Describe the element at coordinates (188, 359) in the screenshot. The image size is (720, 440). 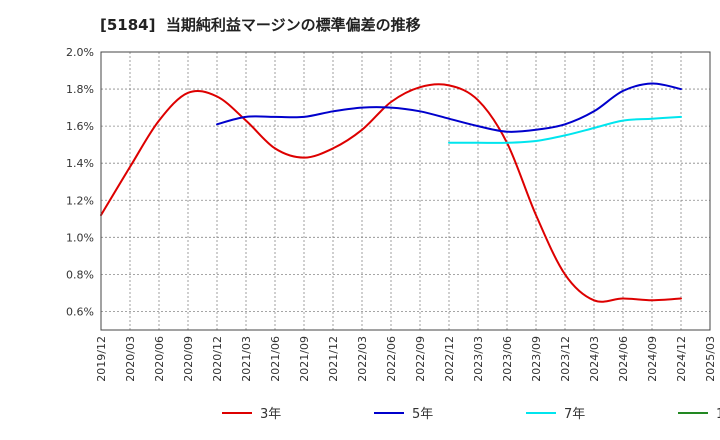
I see `x-tick-label: 2020/09` at that location.